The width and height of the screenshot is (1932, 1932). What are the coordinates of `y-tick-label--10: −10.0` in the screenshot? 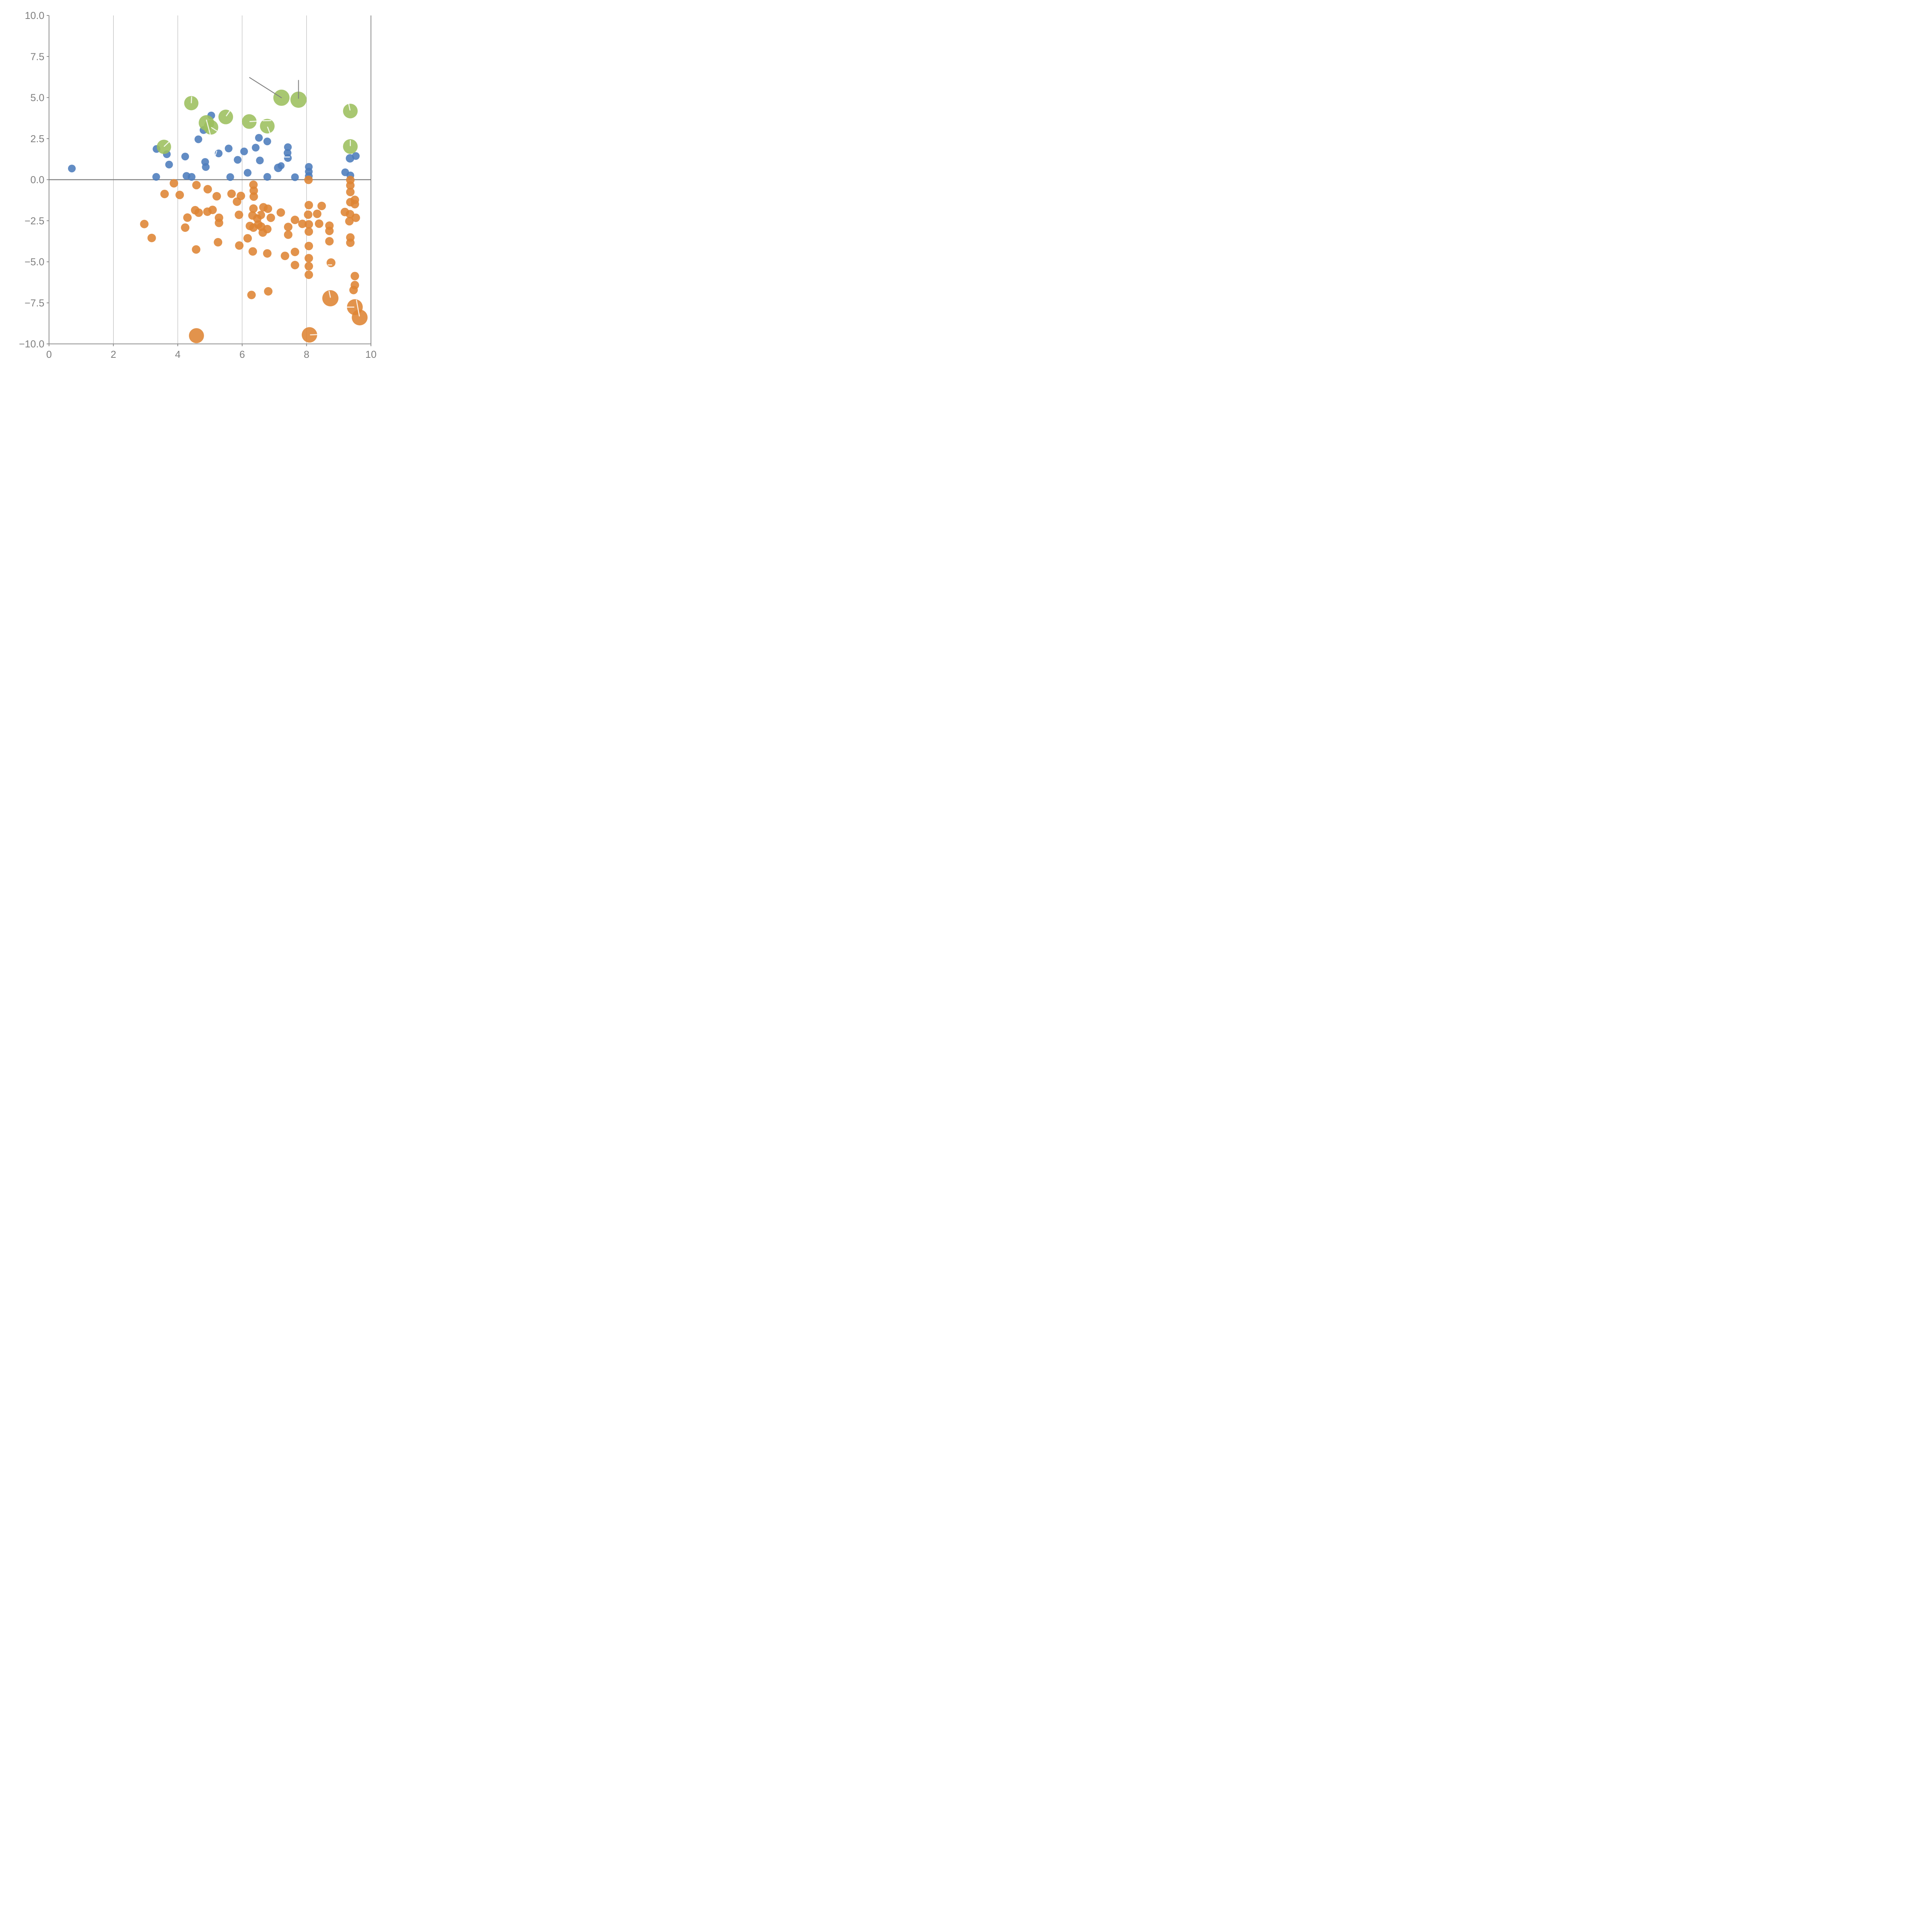 It's located at (31, 344).